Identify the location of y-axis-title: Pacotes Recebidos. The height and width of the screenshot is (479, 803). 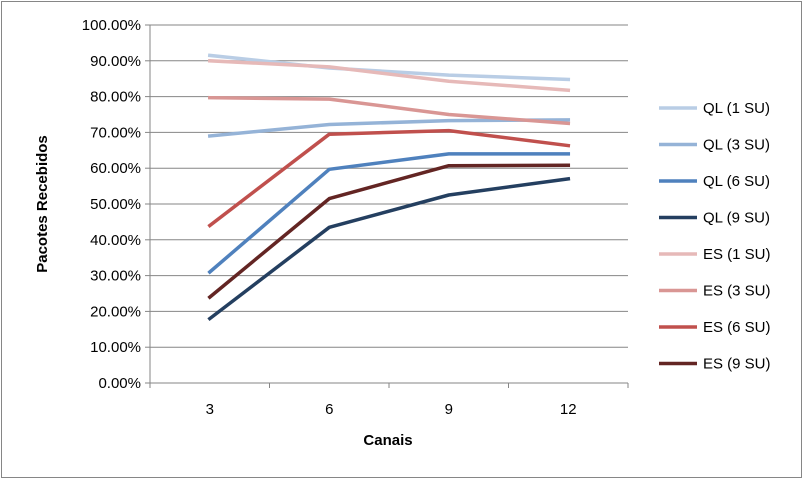
(42, 204).